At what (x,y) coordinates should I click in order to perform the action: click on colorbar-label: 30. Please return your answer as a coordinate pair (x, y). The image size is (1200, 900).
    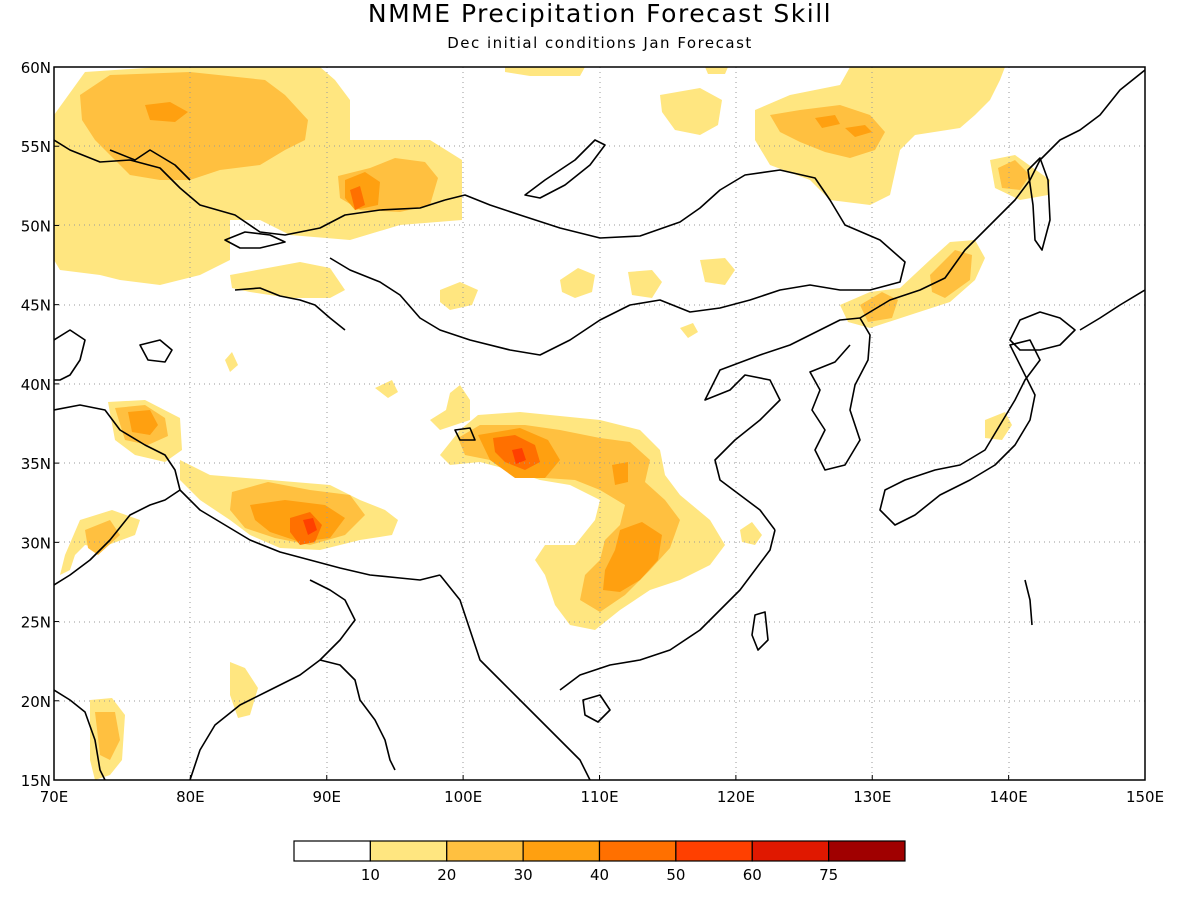
    Looking at the image, I should click on (523, 875).